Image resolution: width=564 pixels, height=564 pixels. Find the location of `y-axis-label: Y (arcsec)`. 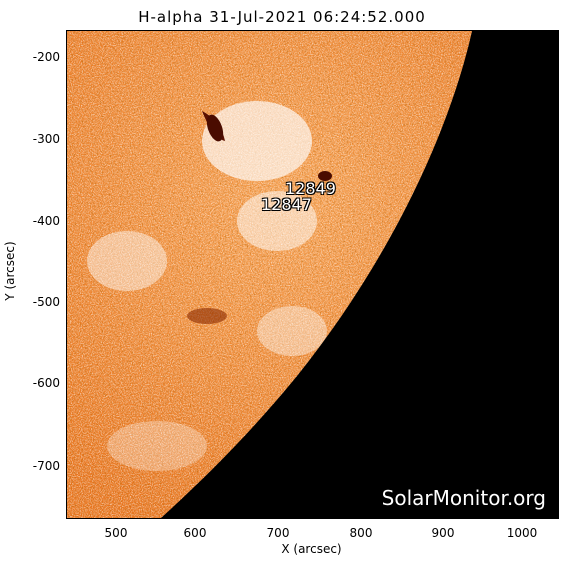

y-axis-label: Y (arcsec) is located at coordinates (10, 271).